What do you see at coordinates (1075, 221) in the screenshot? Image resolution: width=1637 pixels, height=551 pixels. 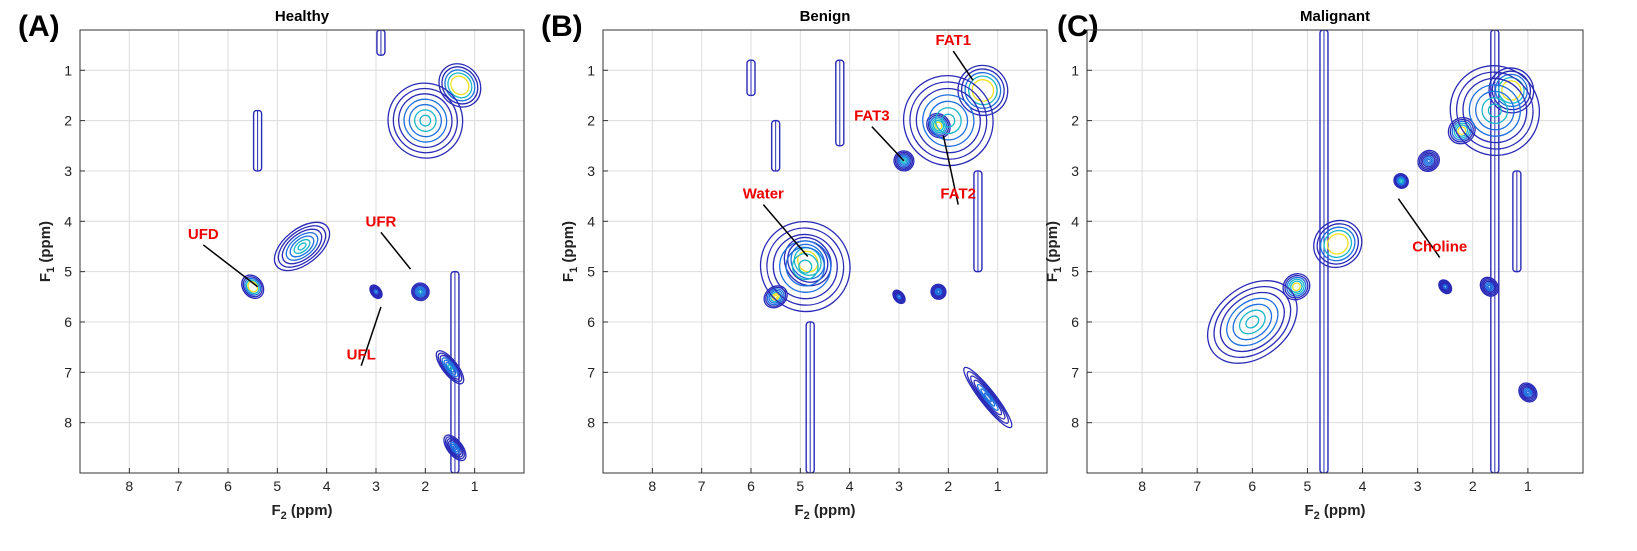 I see `y-tick-label: 4` at bounding box center [1075, 221].